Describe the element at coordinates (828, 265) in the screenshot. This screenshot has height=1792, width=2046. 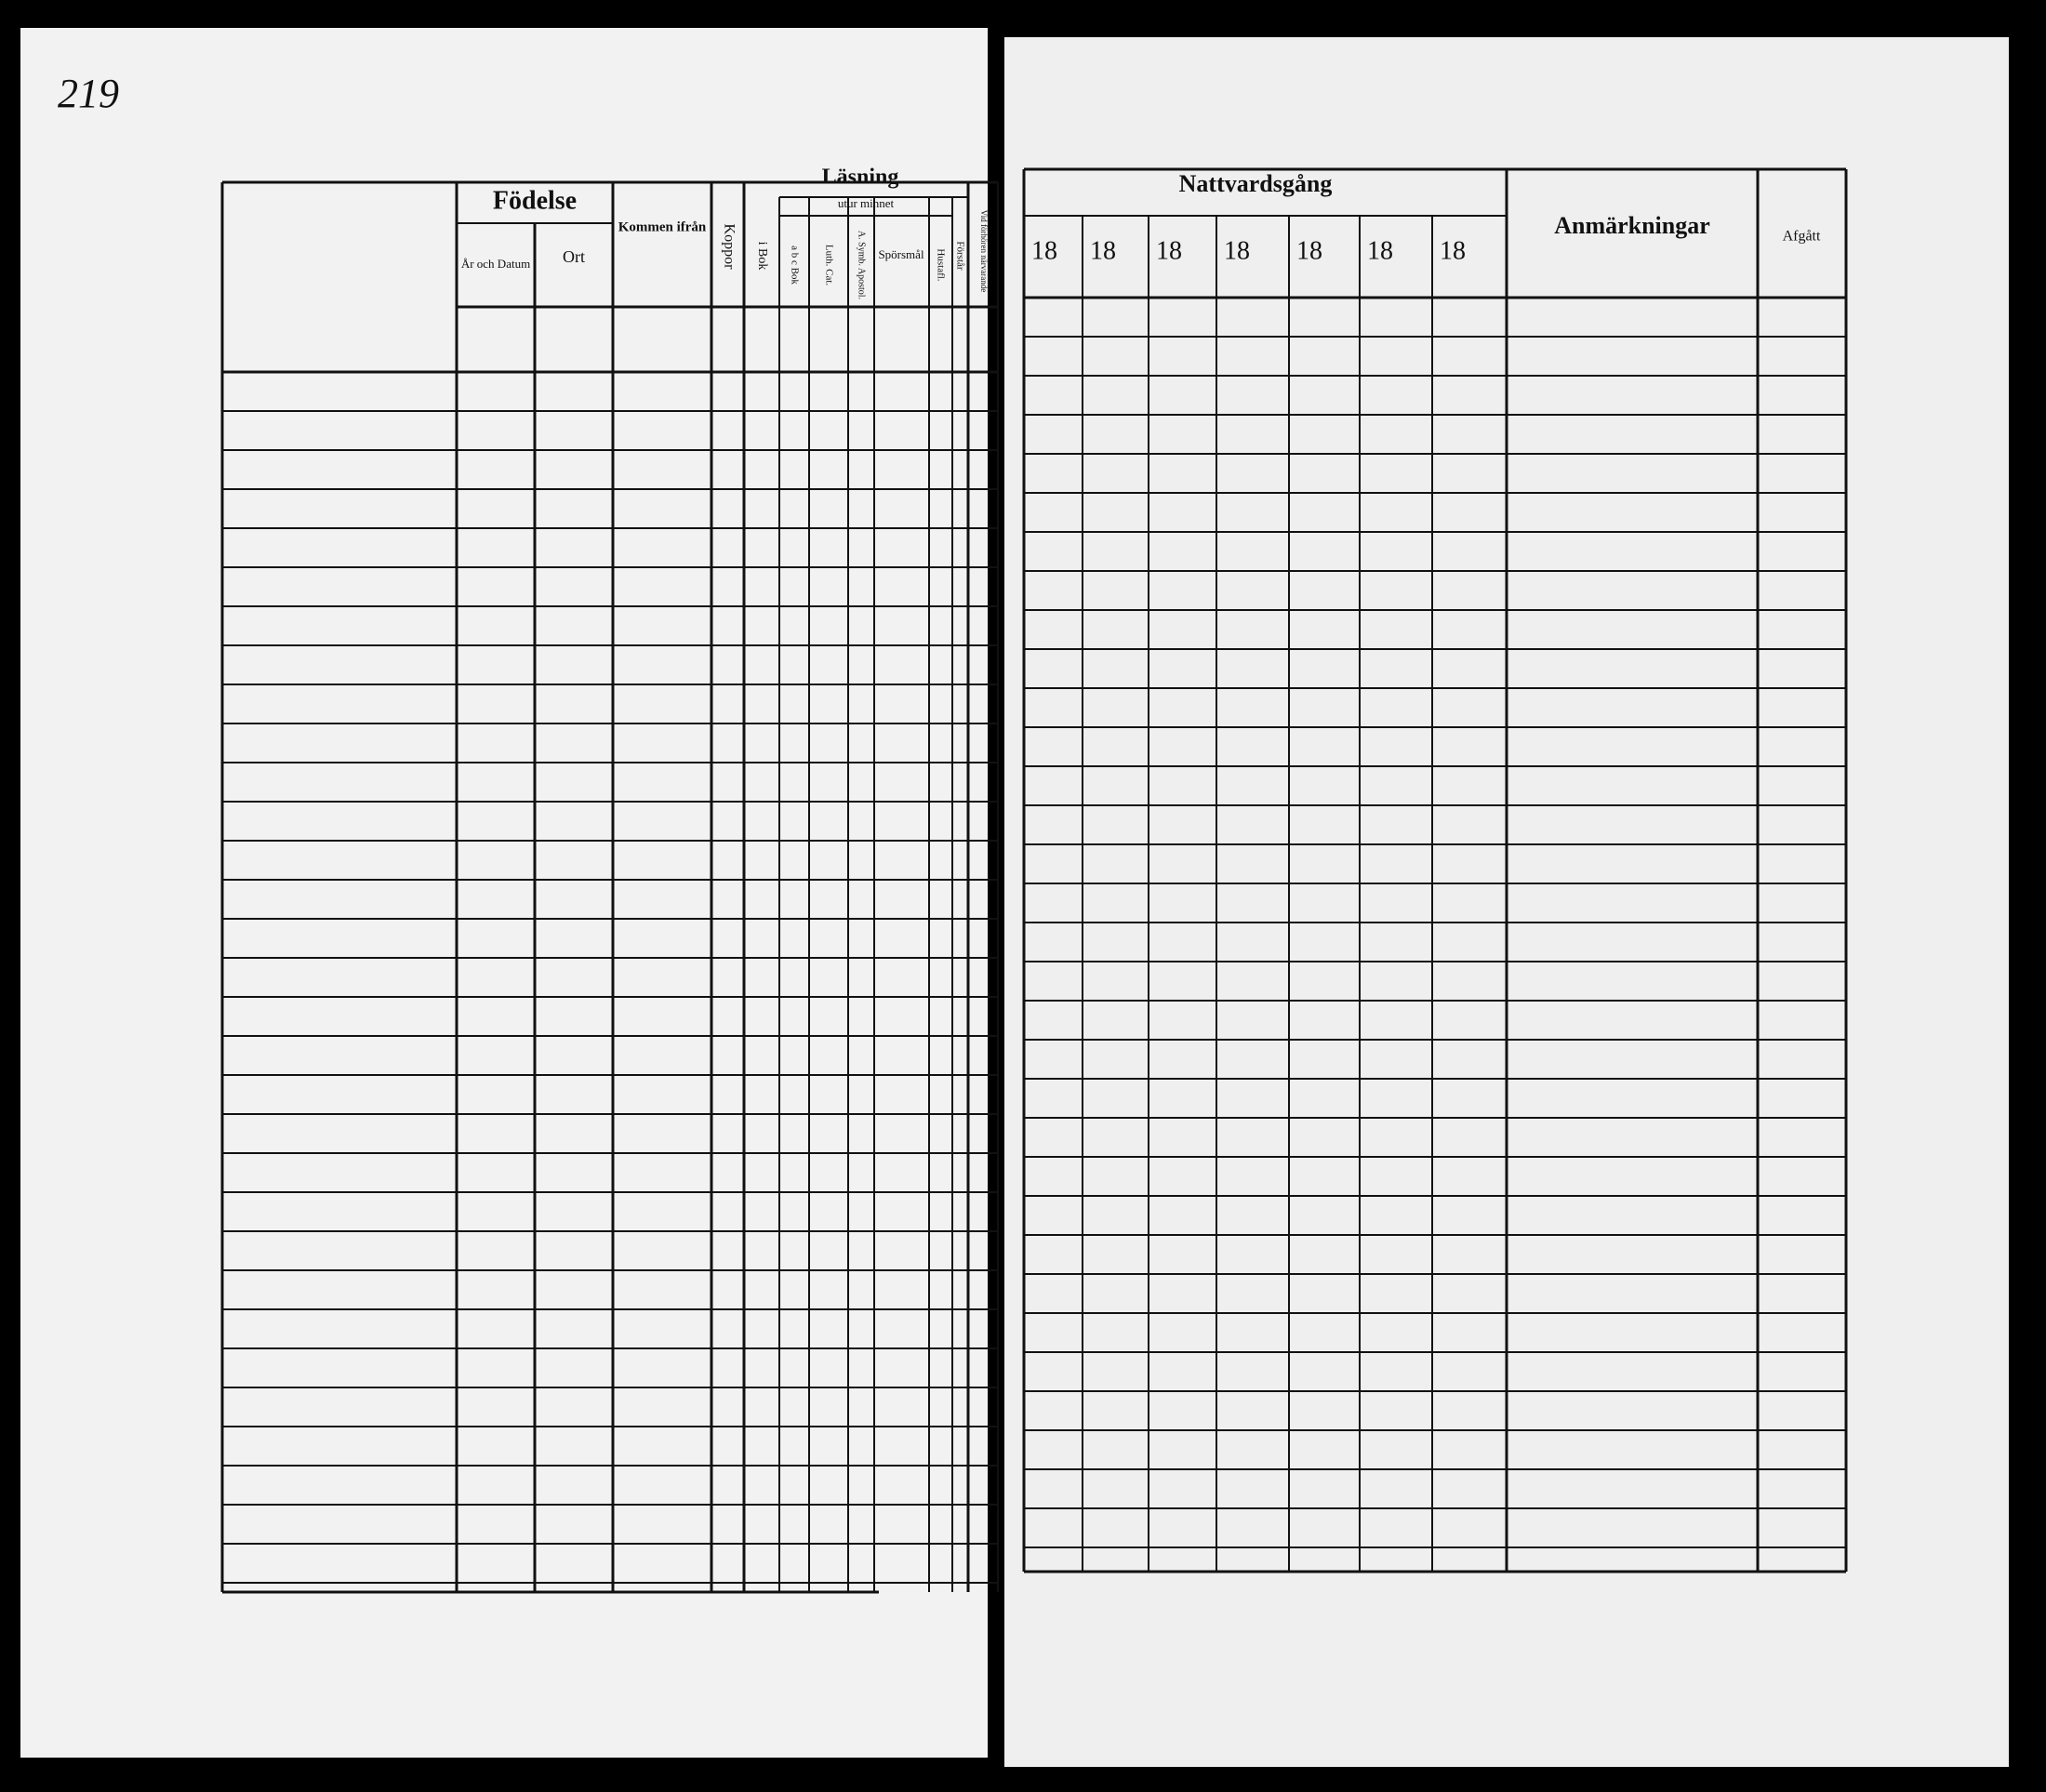
I see `header: Luth. Cat.` at that location.